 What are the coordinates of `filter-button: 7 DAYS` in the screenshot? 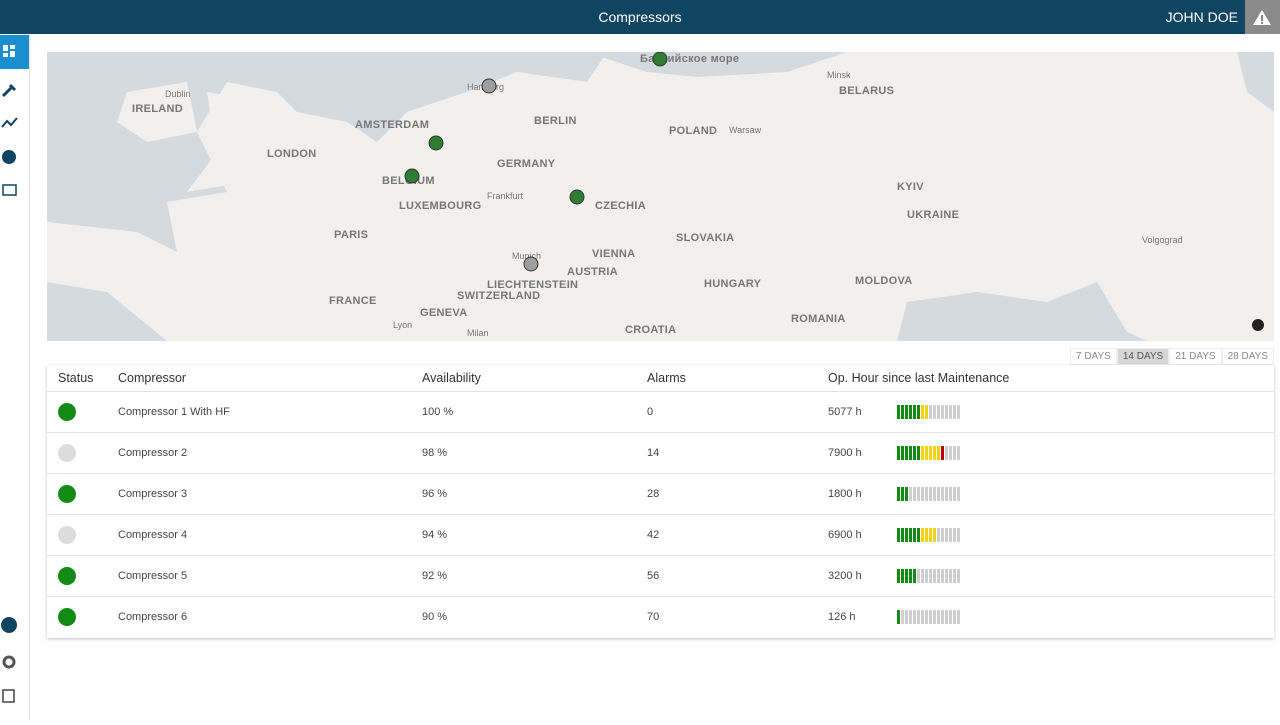 It's located at (1093, 356).